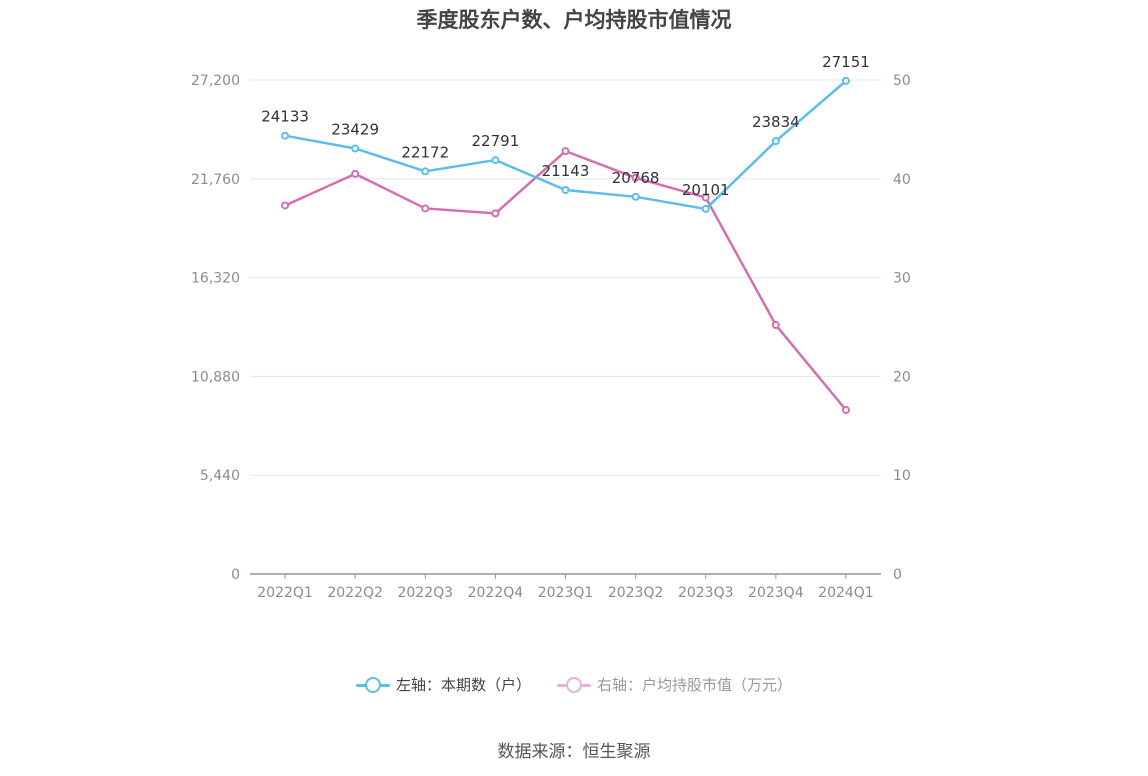  I want to click on data-label: 23429, so click(355, 129).